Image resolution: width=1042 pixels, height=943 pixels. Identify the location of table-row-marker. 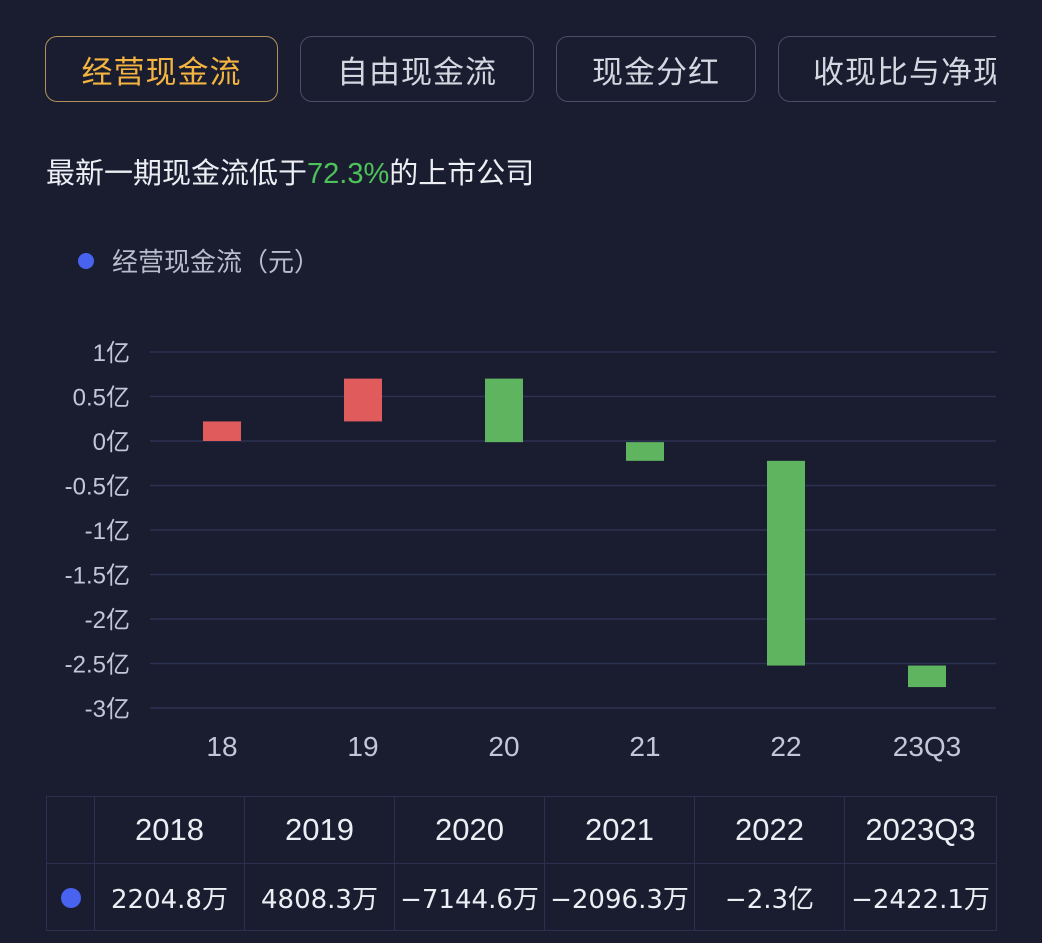
(70, 897).